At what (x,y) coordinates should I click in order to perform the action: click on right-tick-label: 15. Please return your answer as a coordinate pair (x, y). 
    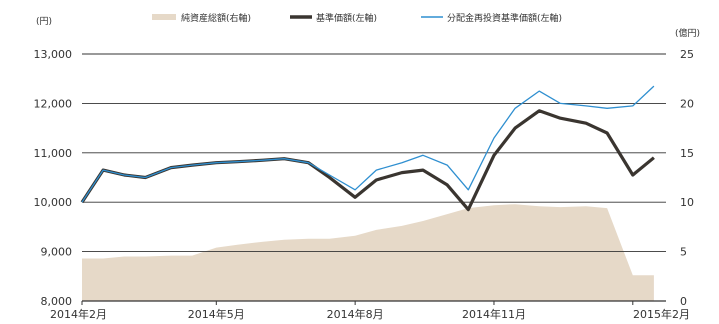
    Looking at the image, I should click on (687, 153).